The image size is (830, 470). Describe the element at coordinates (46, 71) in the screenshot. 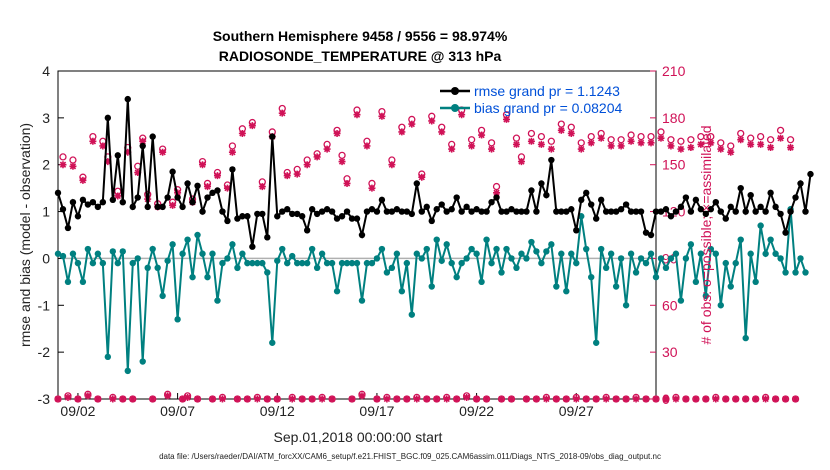

I see `left-tick-label: 4` at that location.